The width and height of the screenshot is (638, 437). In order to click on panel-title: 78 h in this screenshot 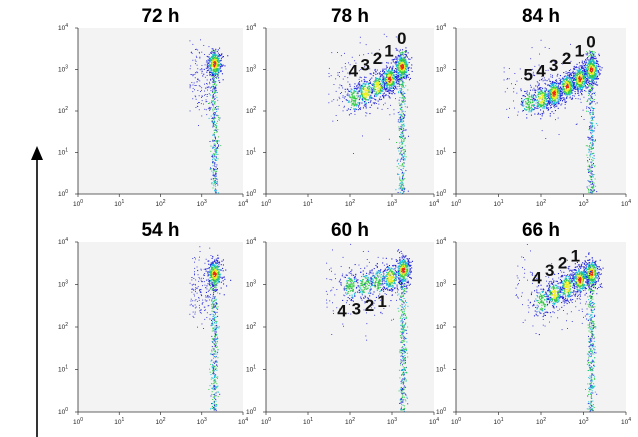, I will do `click(350, 16)`.